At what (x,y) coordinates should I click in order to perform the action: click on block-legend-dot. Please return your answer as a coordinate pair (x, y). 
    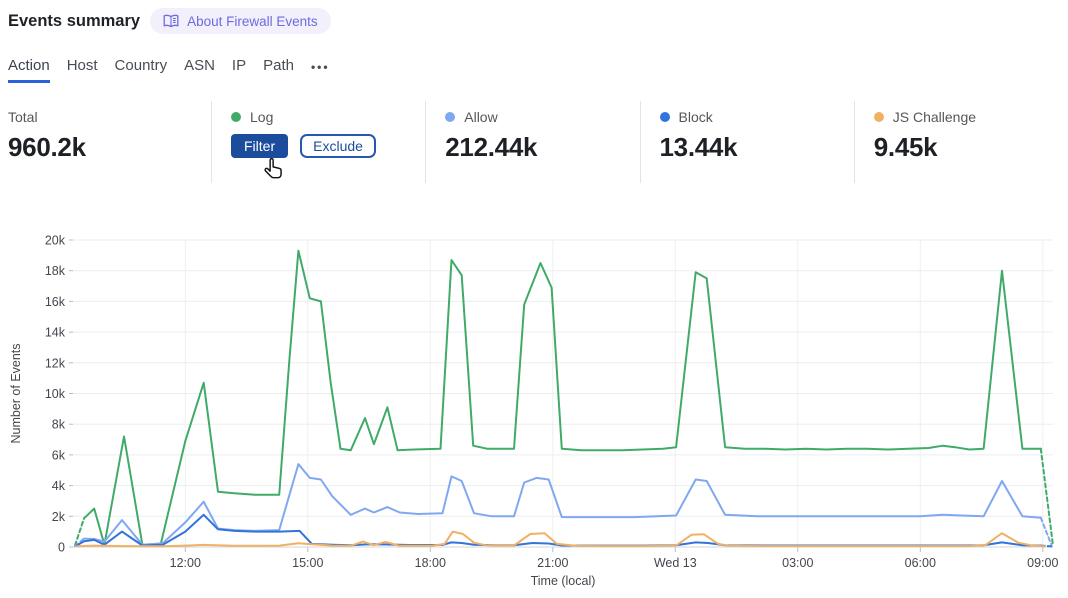
    Looking at the image, I should click on (664, 117).